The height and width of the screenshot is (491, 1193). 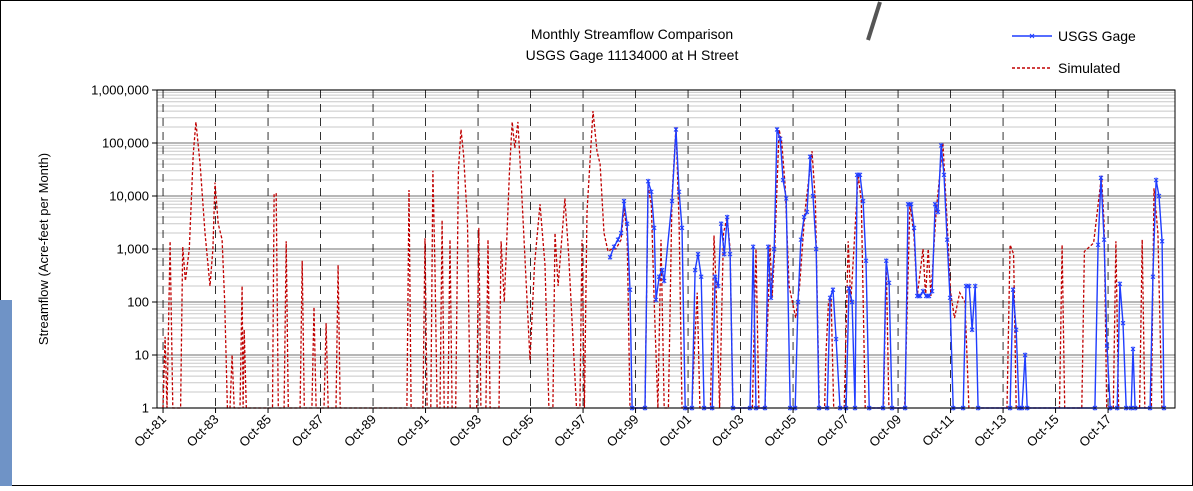 I want to click on decor-stroke, so click(x=874, y=21).